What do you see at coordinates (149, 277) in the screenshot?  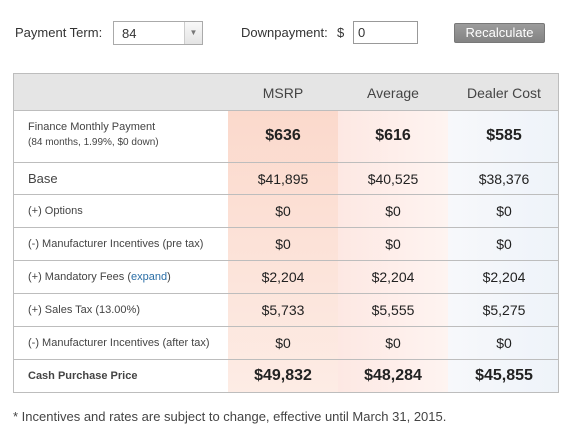 I see `expand-link: expand` at bounding box center [149, 277].